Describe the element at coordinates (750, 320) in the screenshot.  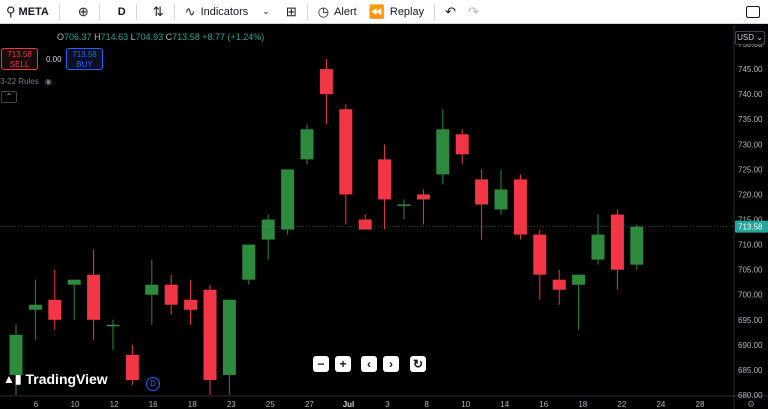
I see `price-tick-label: 695.00` at that location.